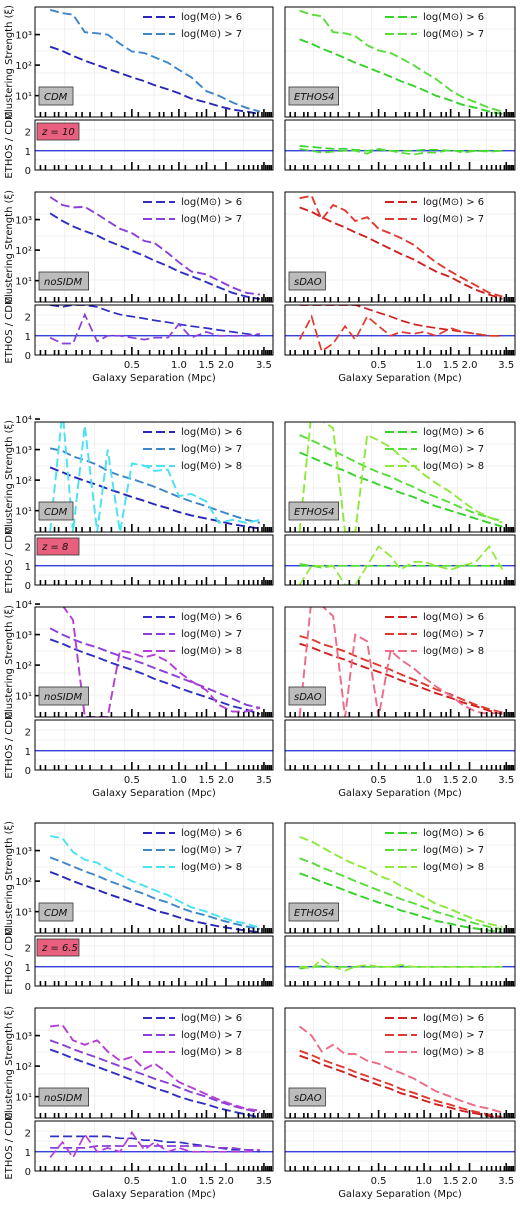 This screenshot has width=520, height=1231. I want to click on redshift-label: z = 8, so click(54, 547).